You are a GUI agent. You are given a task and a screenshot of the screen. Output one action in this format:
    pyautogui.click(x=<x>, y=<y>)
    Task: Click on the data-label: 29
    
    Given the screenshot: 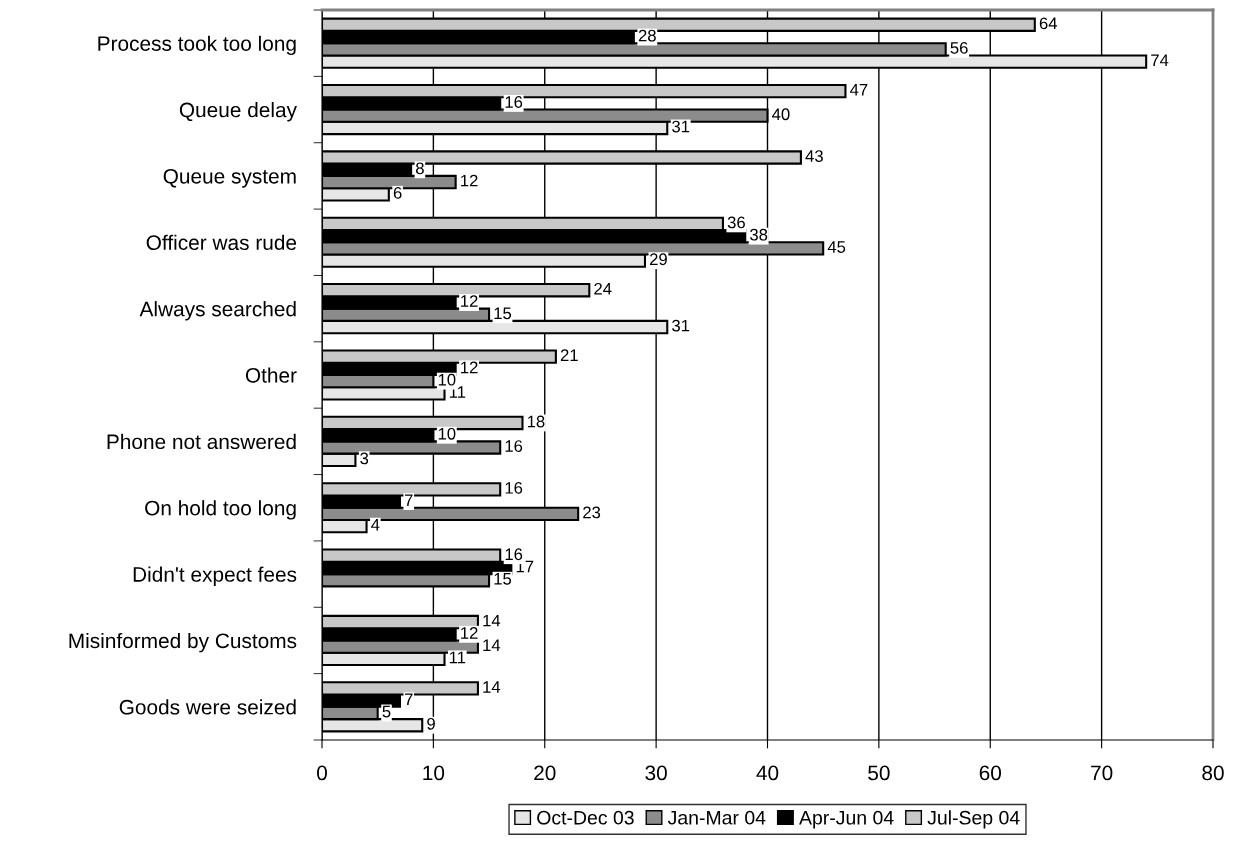 What is the action you would take?
    pyautogui.click(x=658, y=259)
    